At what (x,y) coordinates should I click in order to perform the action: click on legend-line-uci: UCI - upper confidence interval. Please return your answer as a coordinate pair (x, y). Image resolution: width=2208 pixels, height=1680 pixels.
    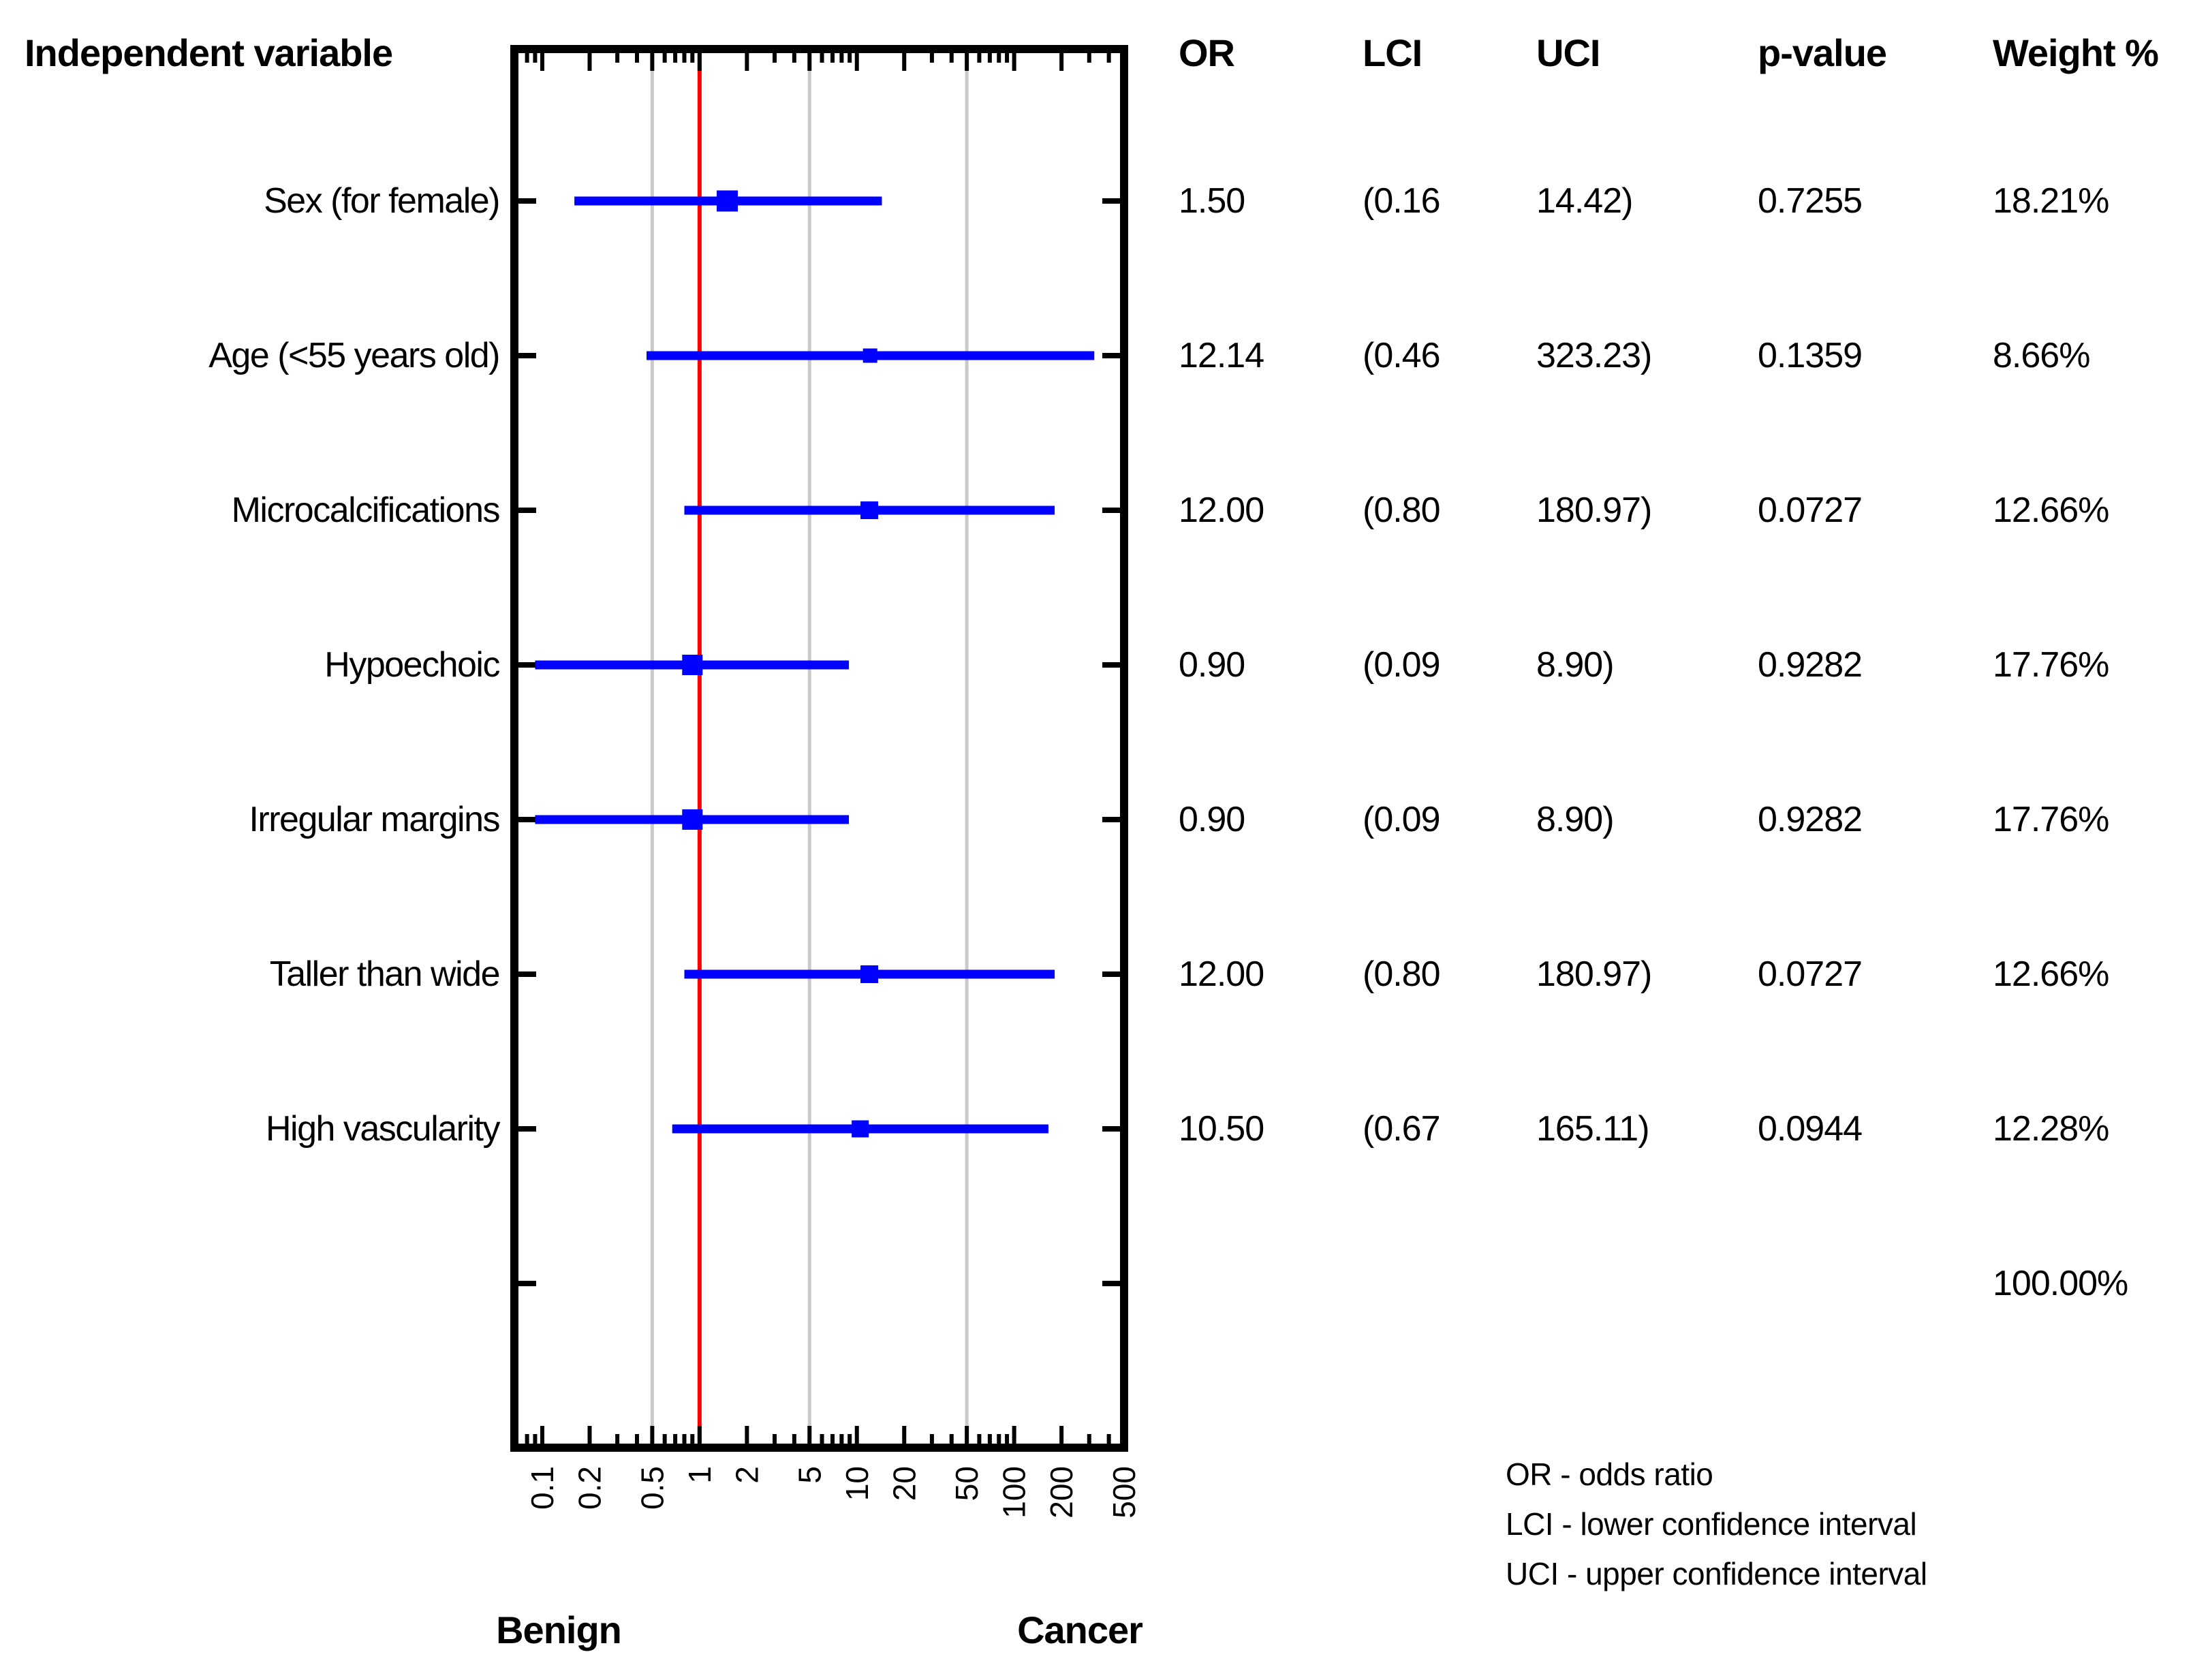
    Looking at the image, I should click on (1716, 1573).